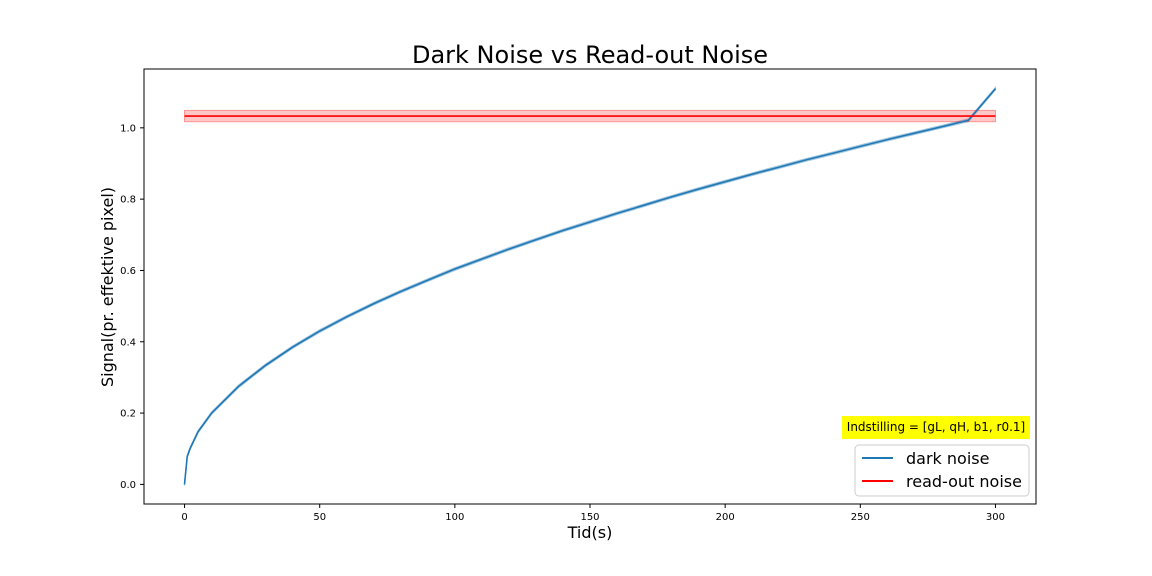 The height and width of the screenshot is (576, 1152). I want to click on y-tick-label: 0.4, so click(128, 342).